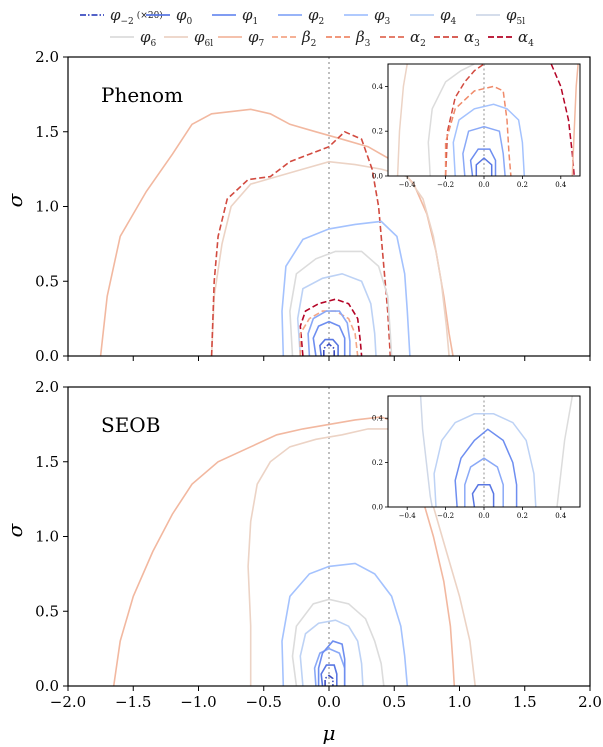 The height and width of the screenshot is (747, 603). I want to click on legend-entry: φ5l, so click(500, 16).